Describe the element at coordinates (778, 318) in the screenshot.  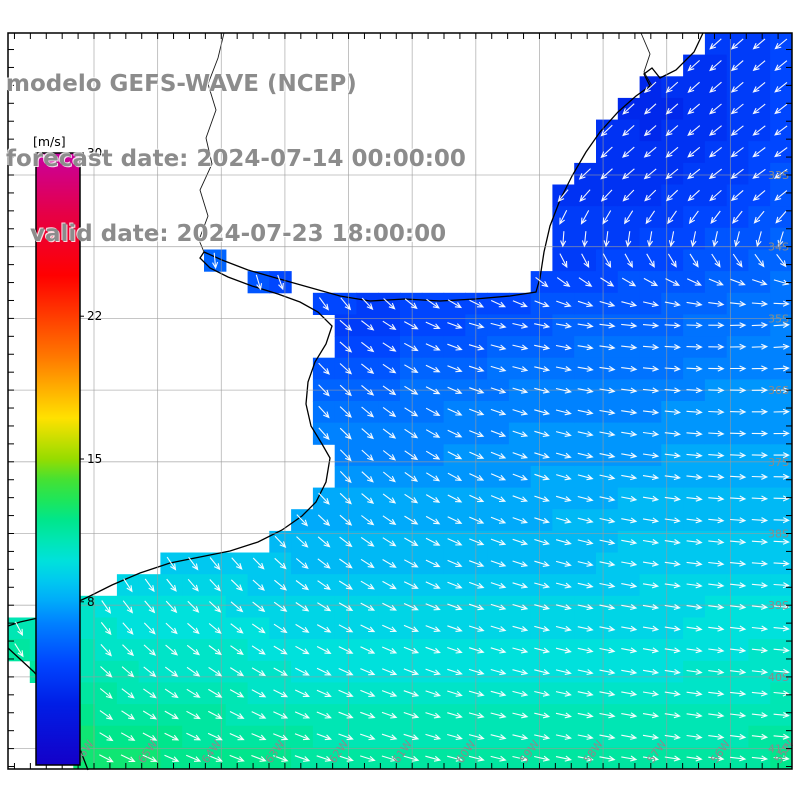
I see `lat-label: 35S` at that location.